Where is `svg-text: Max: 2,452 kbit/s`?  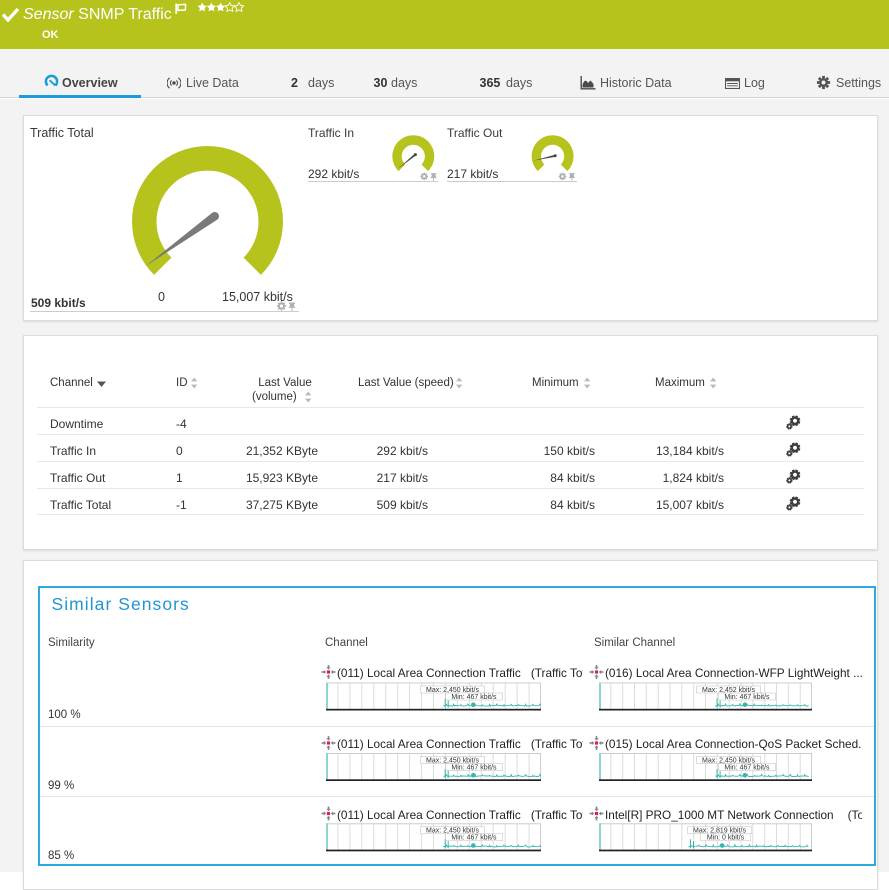 svg-text: Max: 2,452 kbit/s is located at coordinates (728, 690).